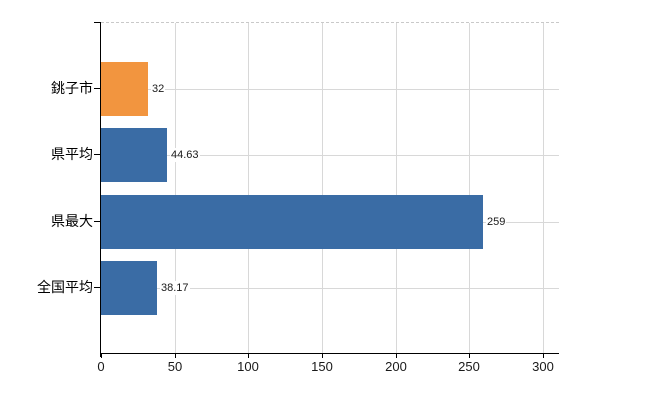 Image resolution: width=650 pixels, height=400 pixels. Describe the element at coordinates (175, 366) in the screenshot. I see `x-tick-label: 50` at that location.